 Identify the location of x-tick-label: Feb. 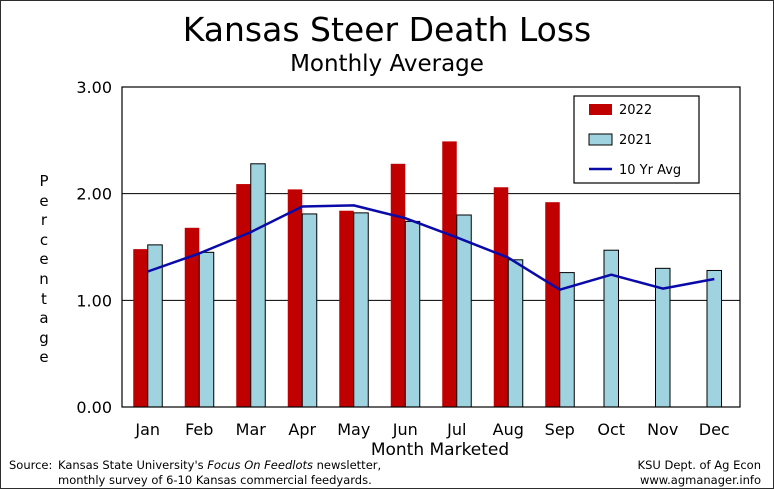
(199, 429).